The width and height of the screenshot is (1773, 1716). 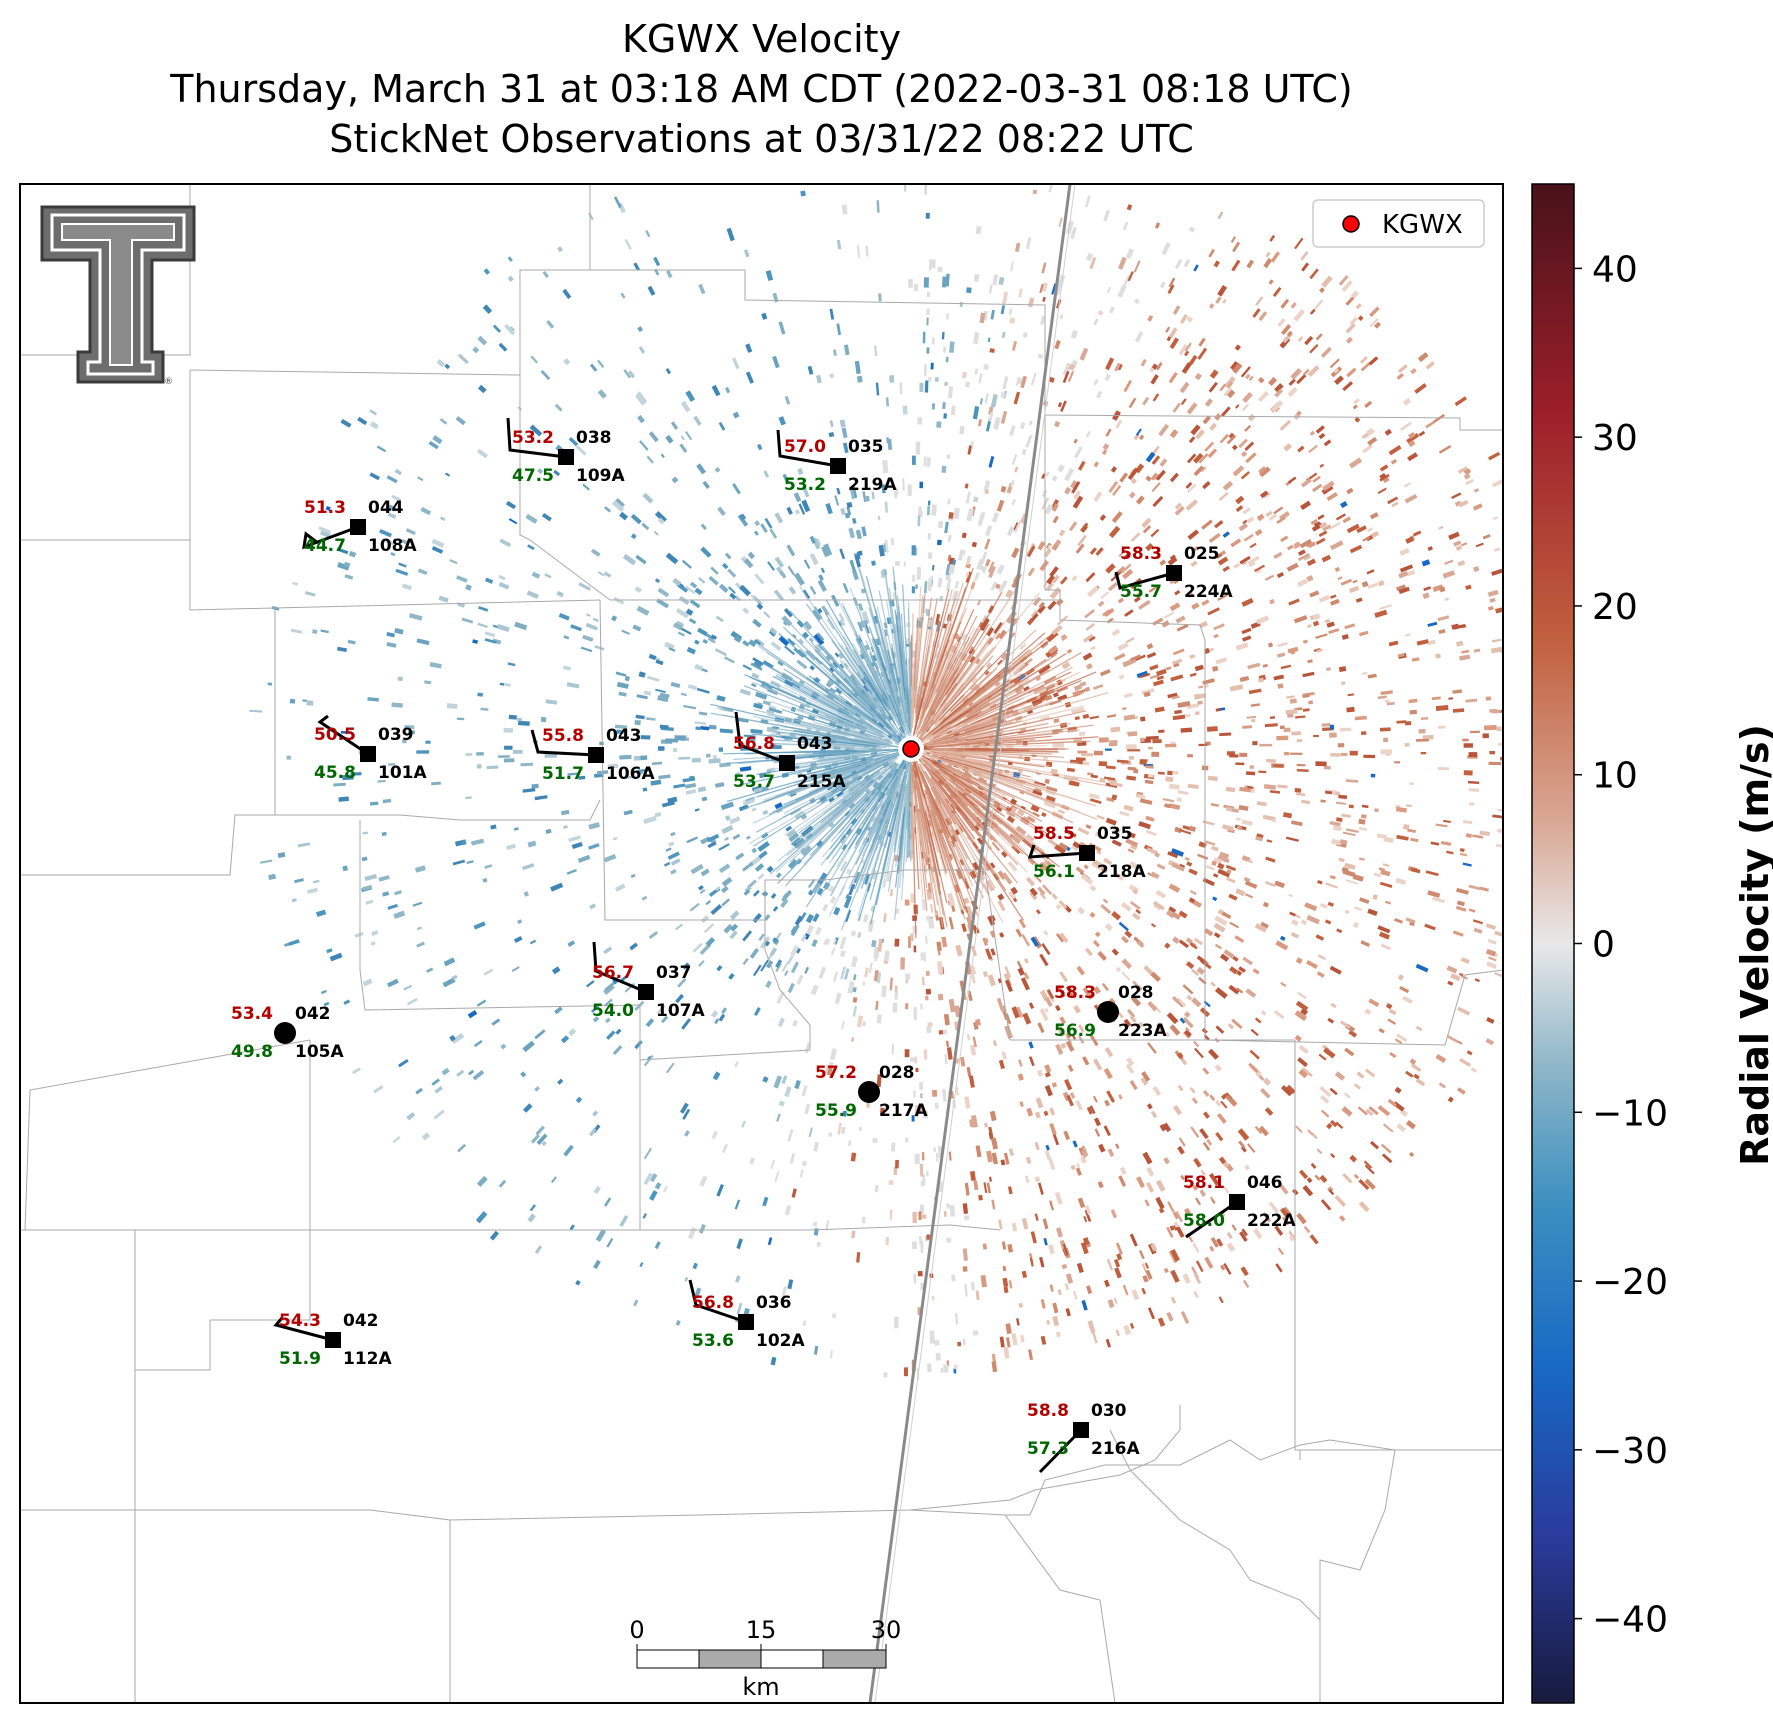 What do you see at coordinates (805, 447) in the screenshot?
I see `station-temperature: 57.0` at bounding box center [805, 447].